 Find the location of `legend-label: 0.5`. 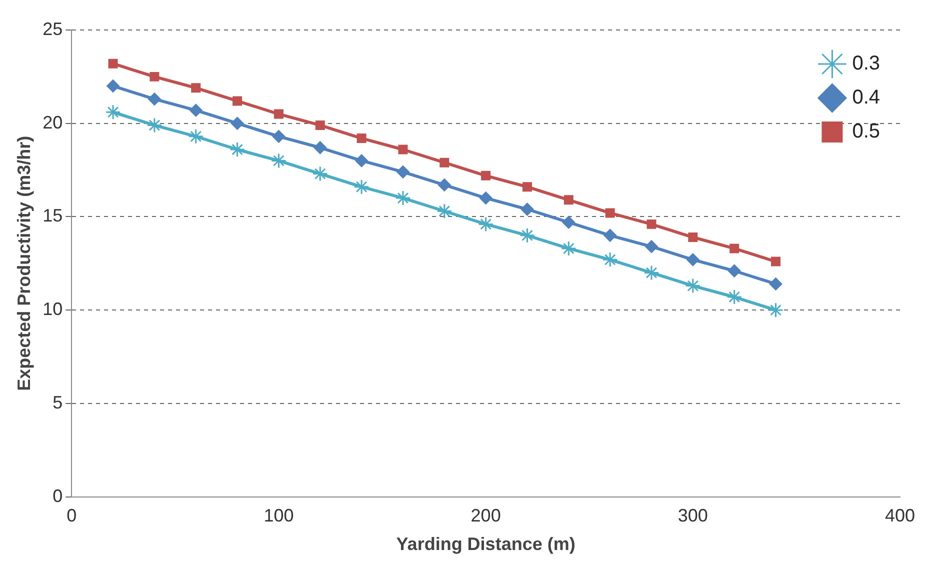

legend-label: 0.5 is located at coordinates (866, 131).